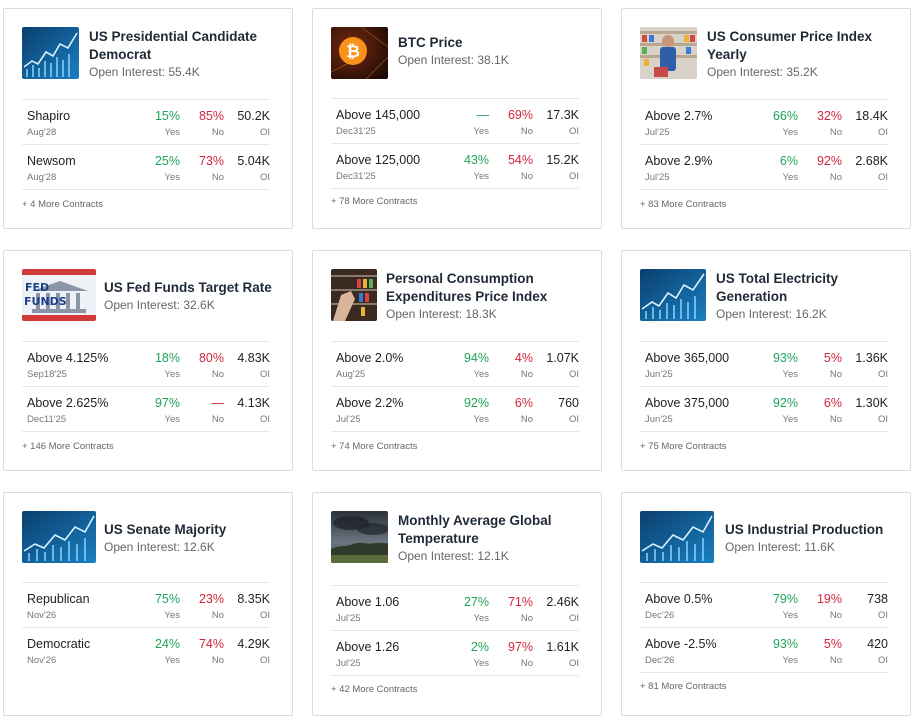 The width and height of the screenshot is (915, 721). I want to click on contract-row: Above 1.06 Jul'25 27% Yes 71% No 2.46K OI, so click(455, 607).